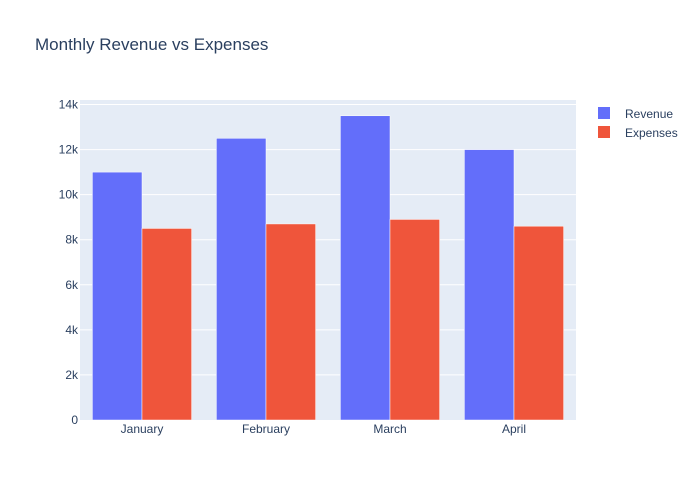 The height and width of the screenshot is (500, 700). I want to click on y-tick-label: 4k, so click(72, 330).